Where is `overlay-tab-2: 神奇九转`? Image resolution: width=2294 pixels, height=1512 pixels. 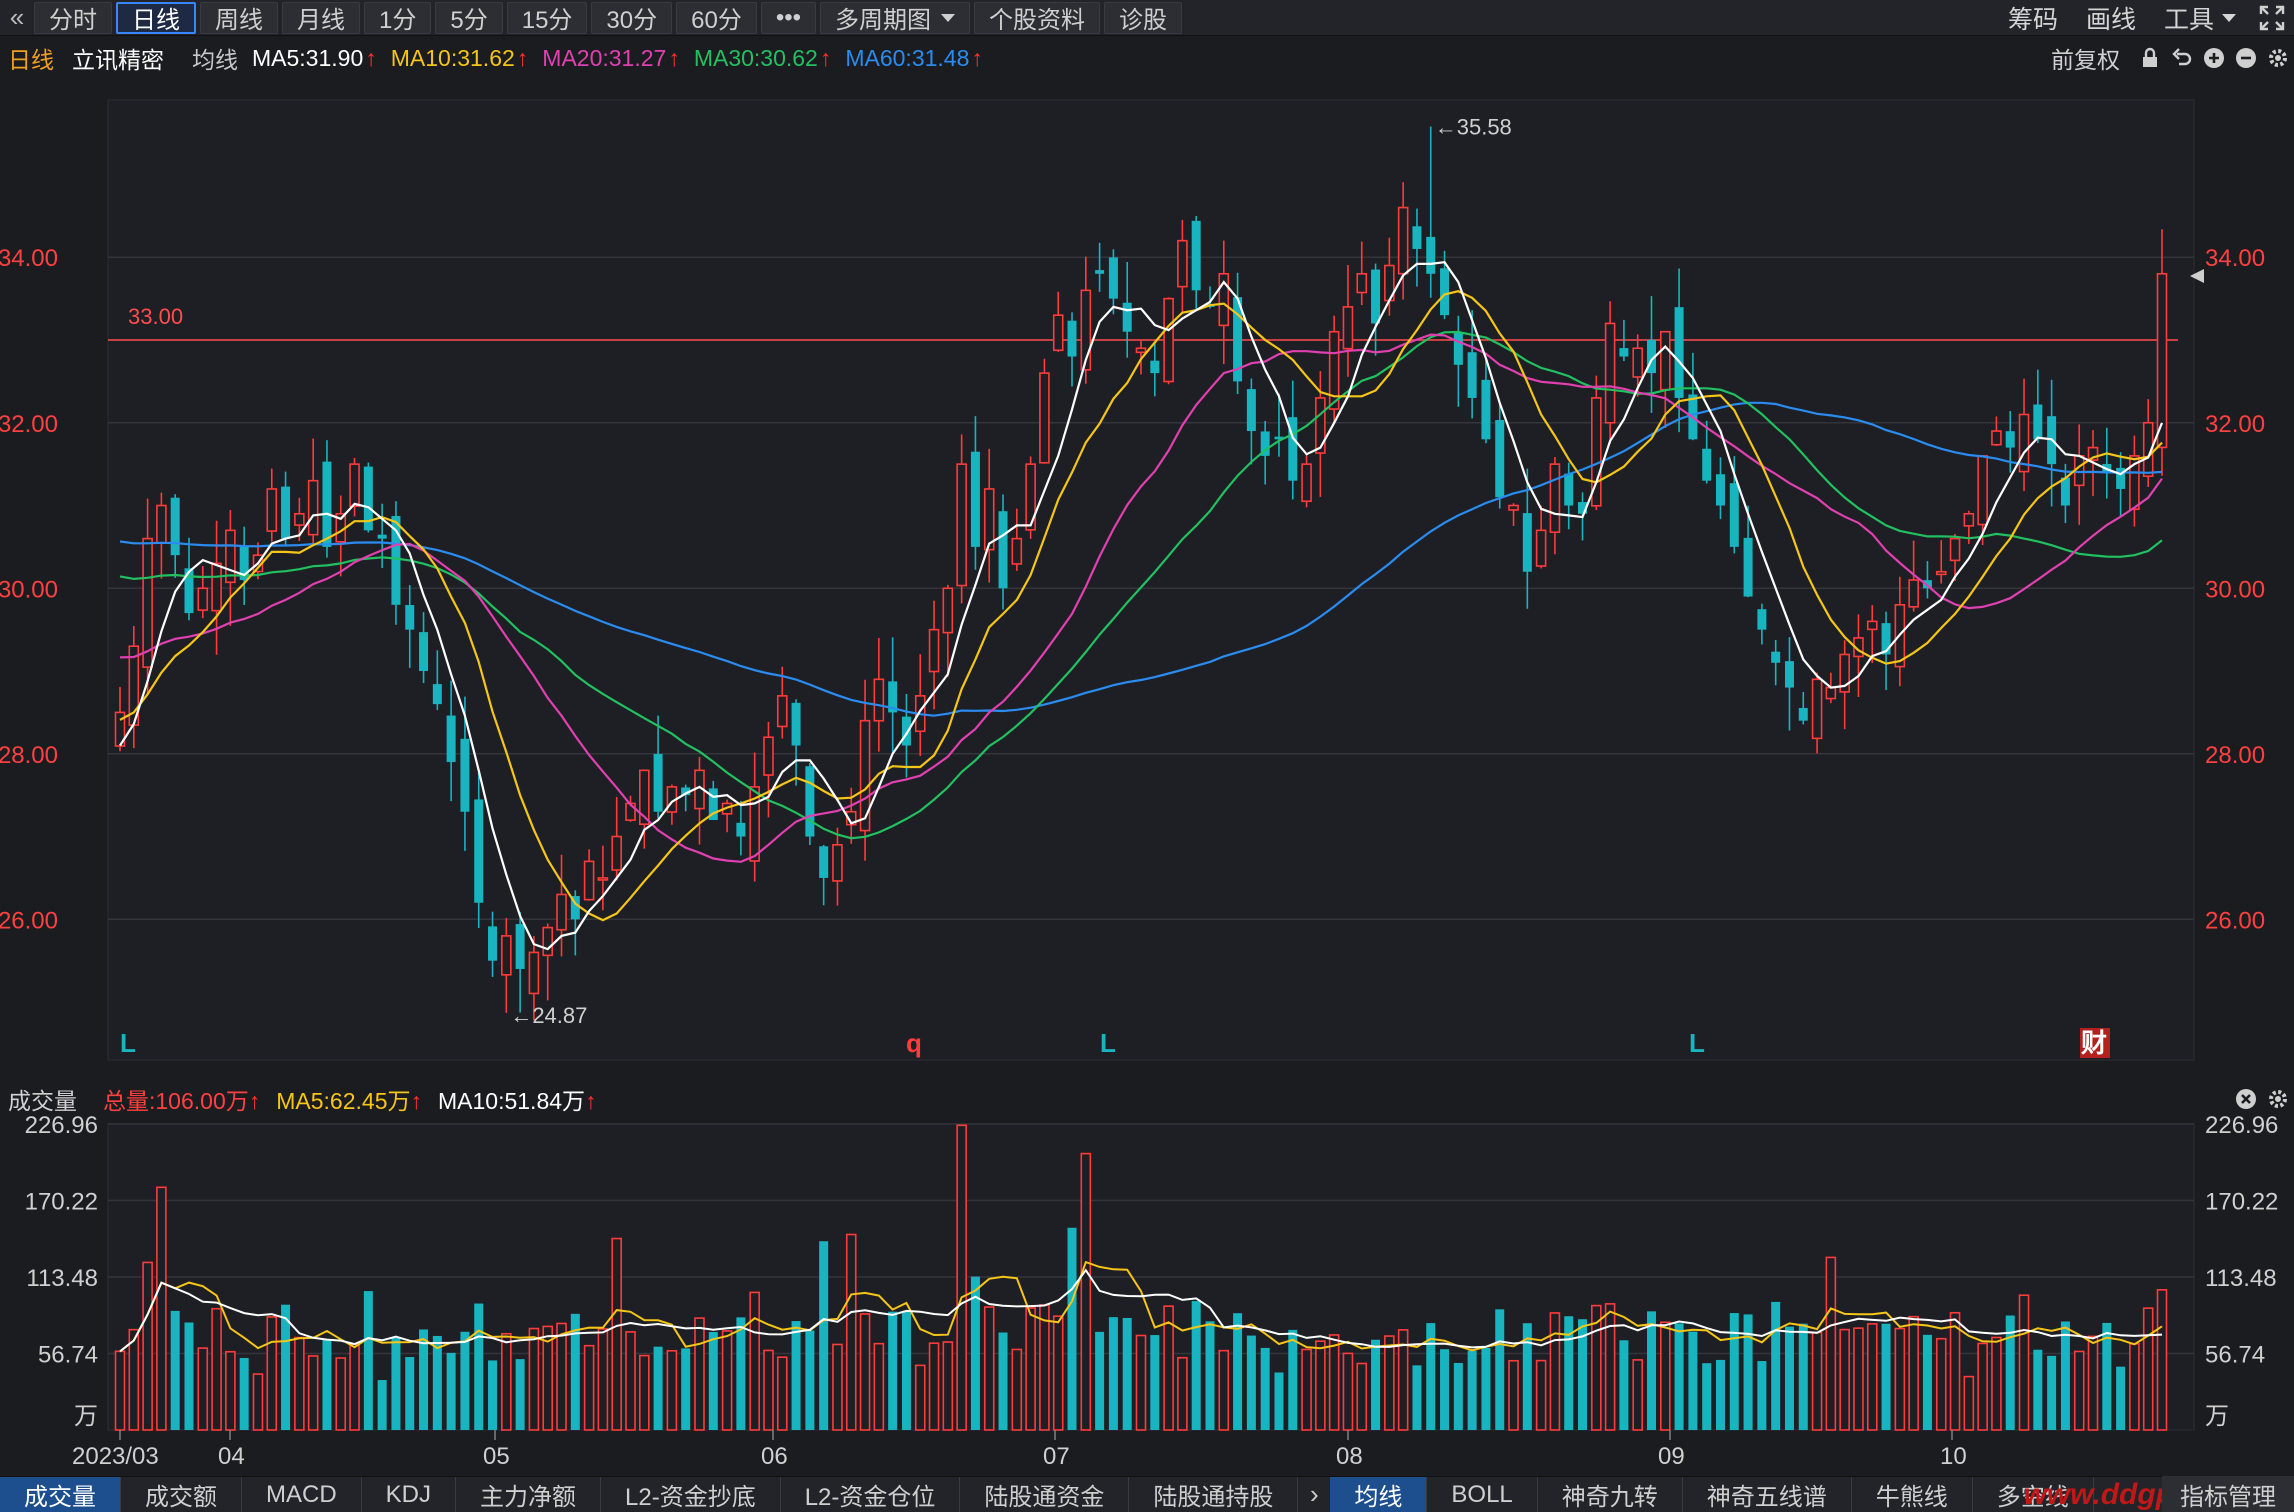 overlay-tab-2: 神奇九转 is located at coordinates (1610, 1494).